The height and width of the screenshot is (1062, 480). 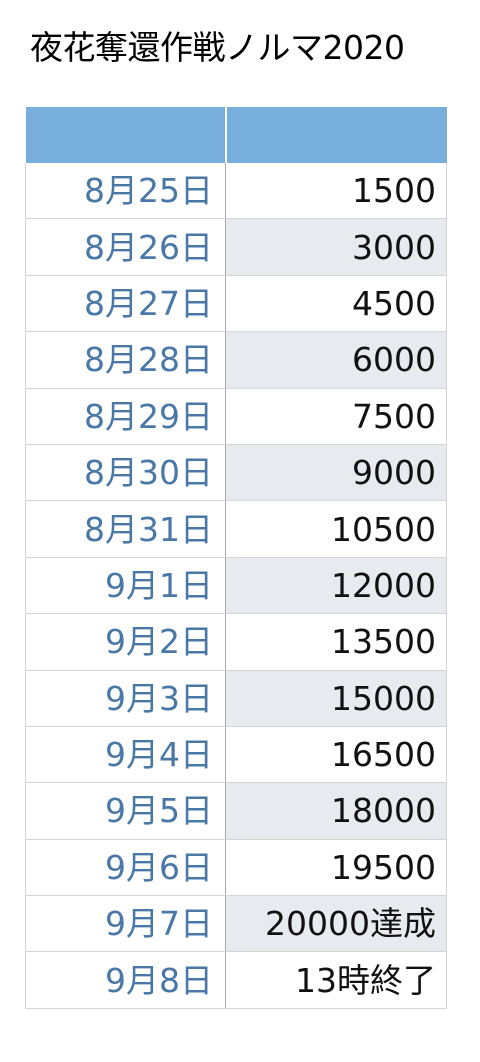 I want to click on date-cell: 9月6日, so click(x=125, y=868).